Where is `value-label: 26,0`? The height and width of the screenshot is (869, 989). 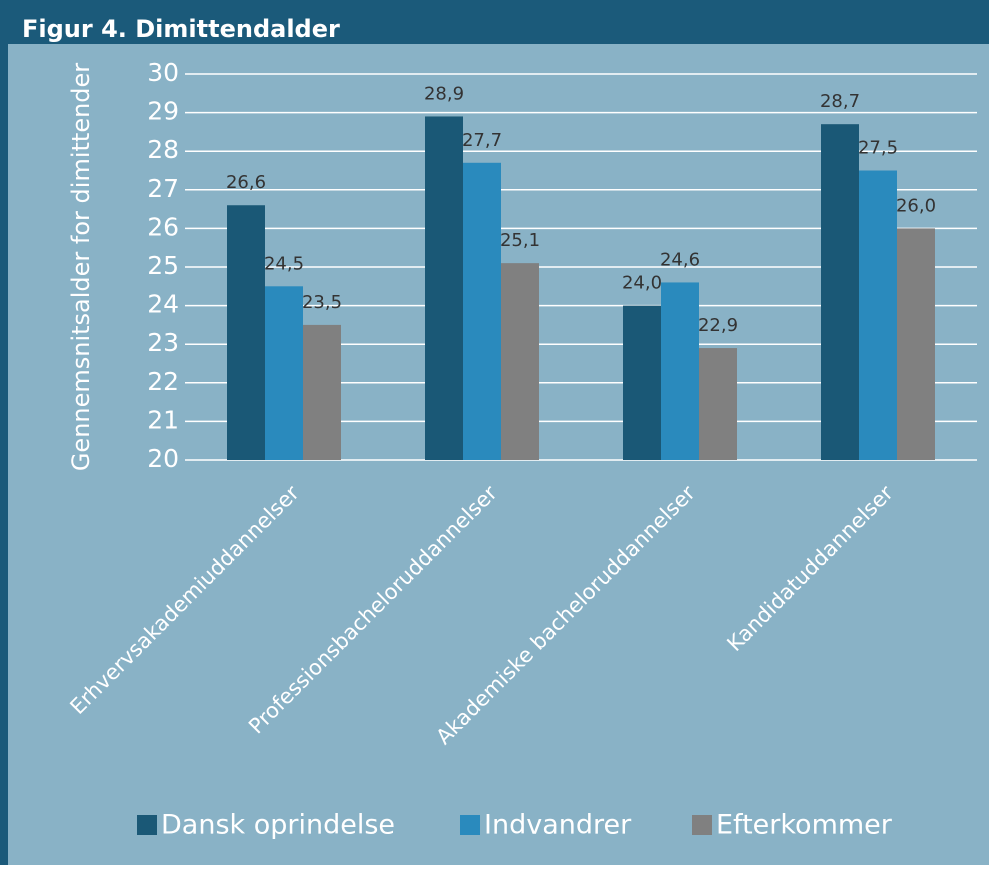
value-label: 26,0 is located at coordinates (916, 205).